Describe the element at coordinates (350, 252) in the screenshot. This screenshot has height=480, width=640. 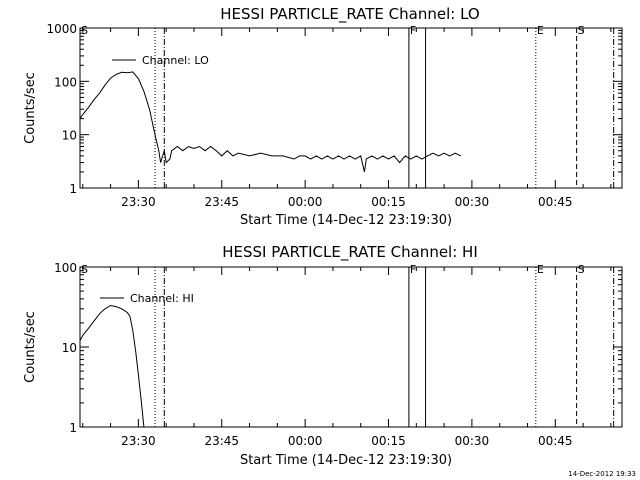
I see `chart-title: HESSI PARTICLE_RATE Channel: HI` at that location.